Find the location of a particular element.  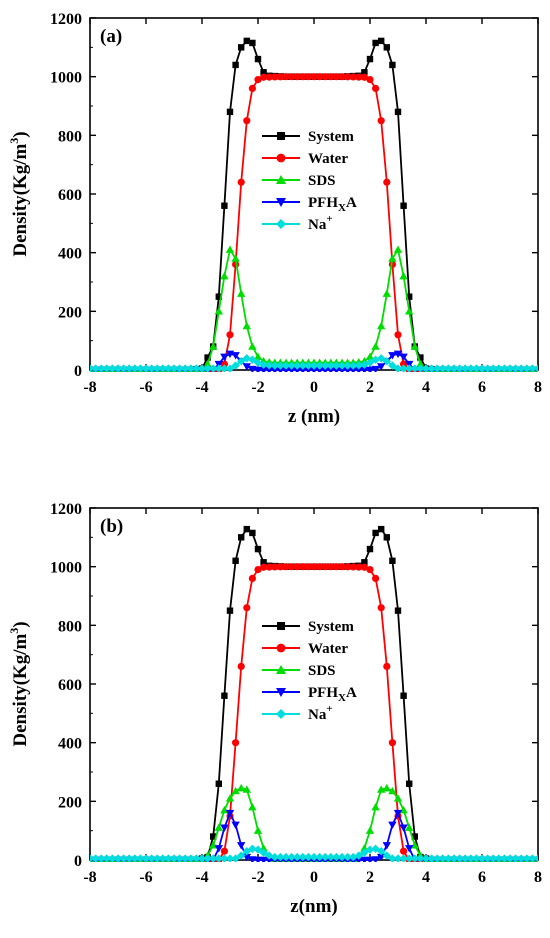

y-axis-title-group: Density(Kg/m3) is located at coordinates (19, 683).